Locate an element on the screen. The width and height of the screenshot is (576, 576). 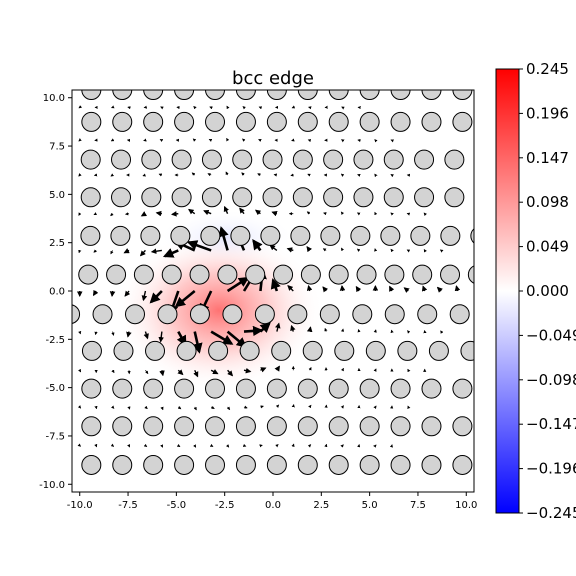
x-tick-label: 10.0 is located at coordinates (466, 505).